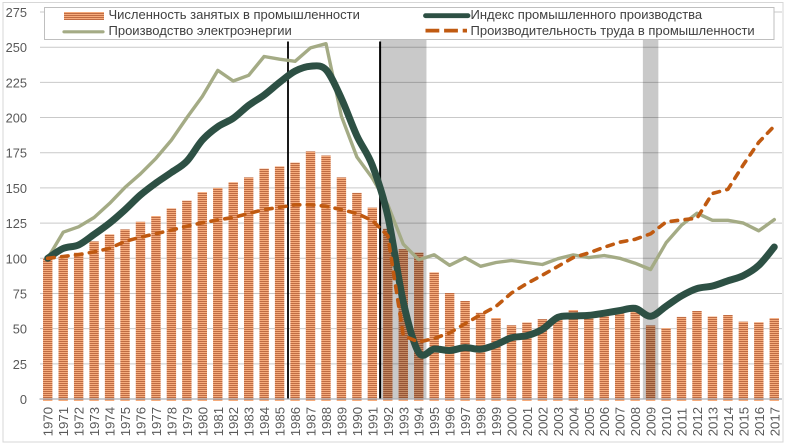 The image size is (787, 445). I want to click on svg-text: 1996, so click(450, 421).